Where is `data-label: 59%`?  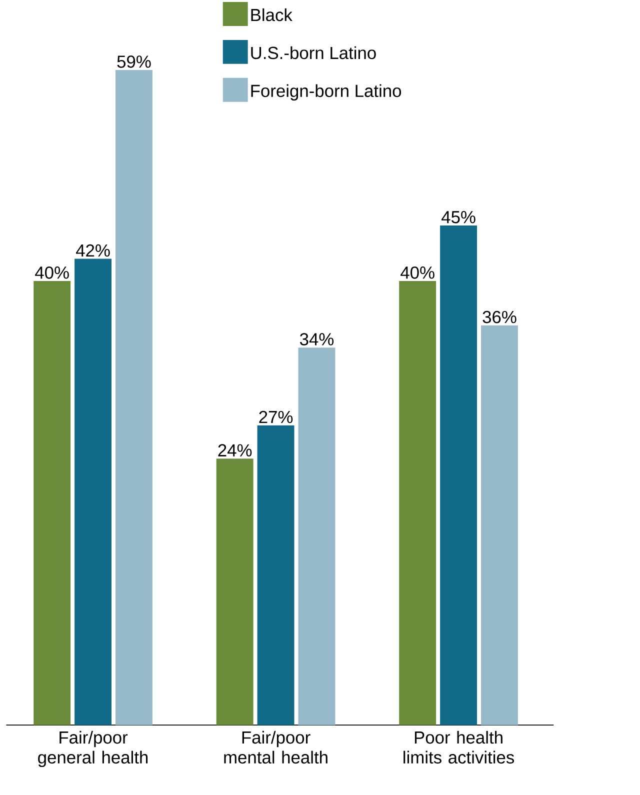 data-label: 59% is located at coordinates (134, 62).